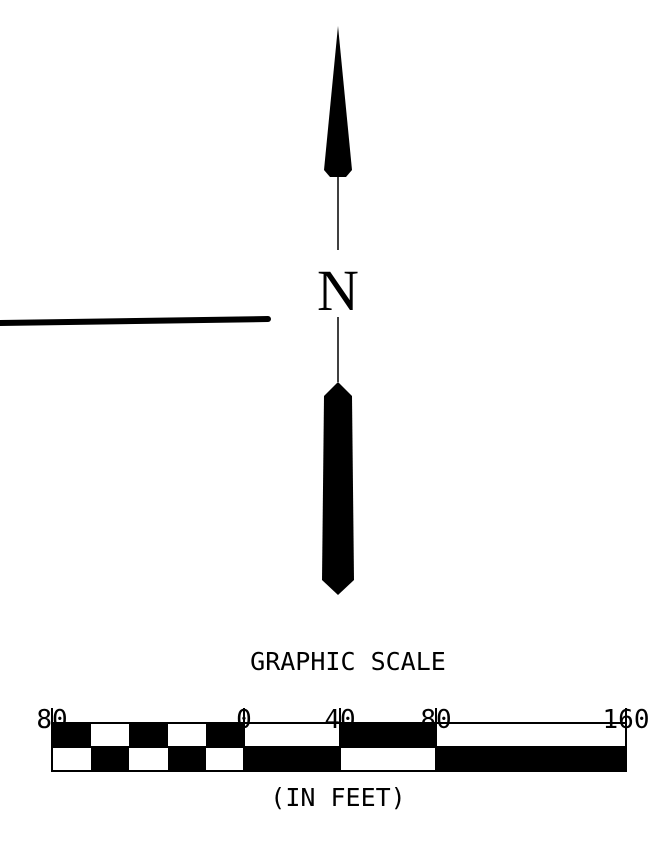 This screenshot has width=654, height=846. I want to click on north-arrow: N, so click(338, 310).